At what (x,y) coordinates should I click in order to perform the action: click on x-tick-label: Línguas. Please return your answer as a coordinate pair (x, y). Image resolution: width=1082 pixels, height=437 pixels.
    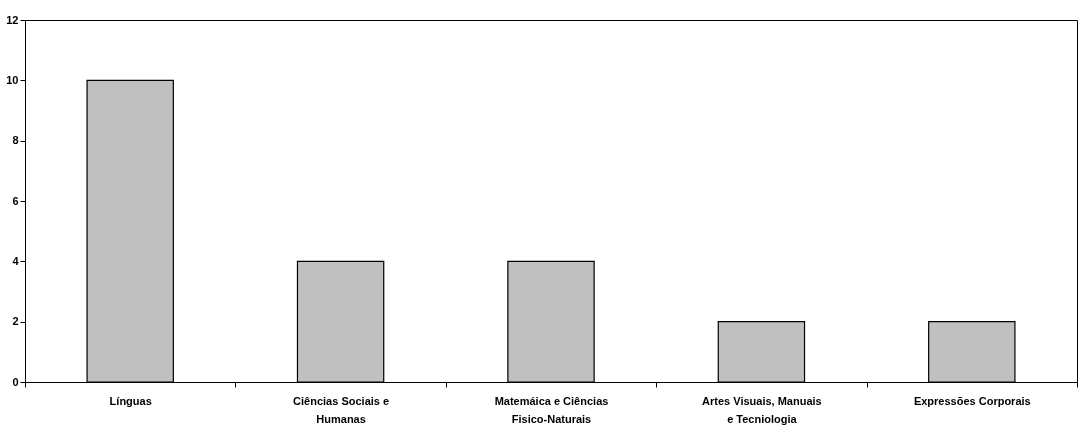
    Looking at the image, I should click on (130, 400).